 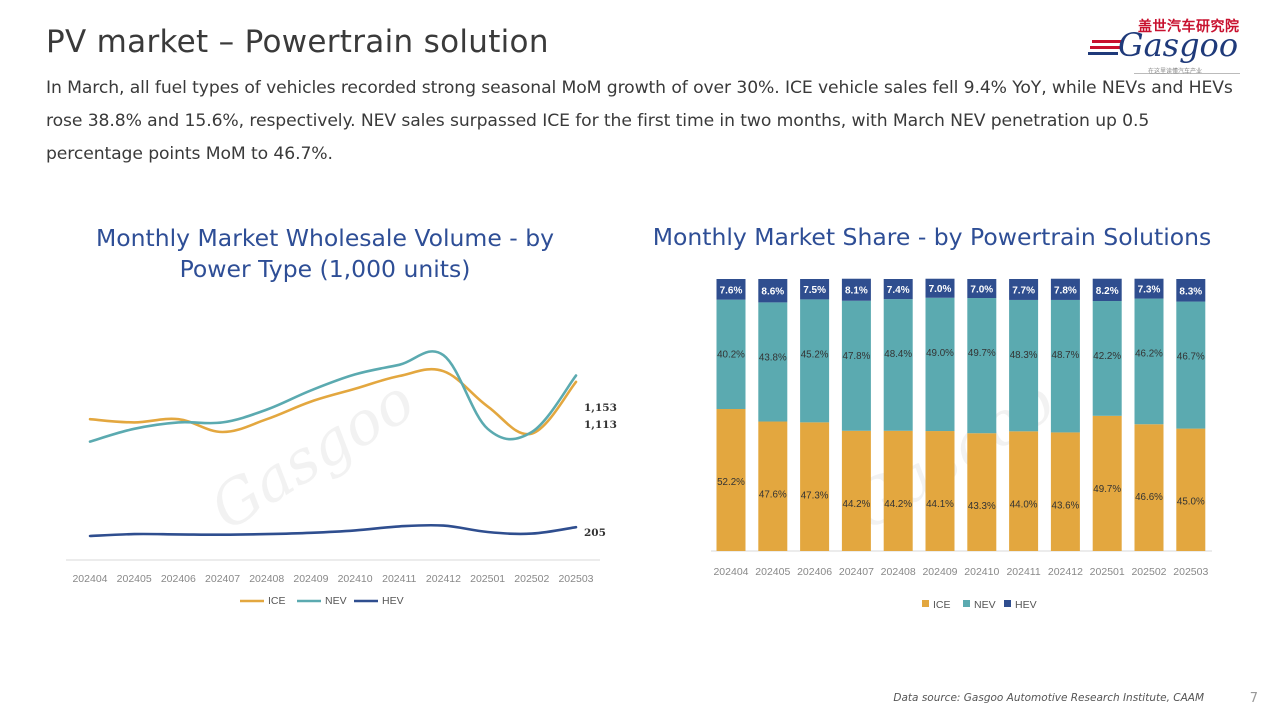 What do you see at coordinates (600, 425) in the screenshot?
I see `end-value-label-ice: 1,113` at bounding box center [600, 425].